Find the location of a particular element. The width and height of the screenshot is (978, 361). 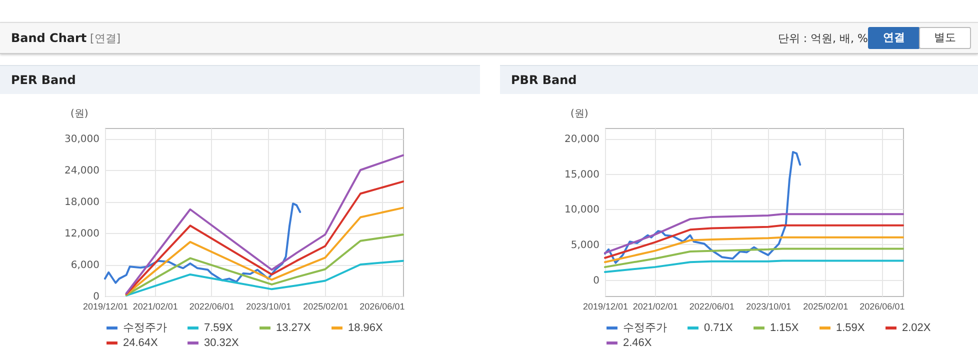

y-tick-label: 12,000 is located at coordinates (82, 234).